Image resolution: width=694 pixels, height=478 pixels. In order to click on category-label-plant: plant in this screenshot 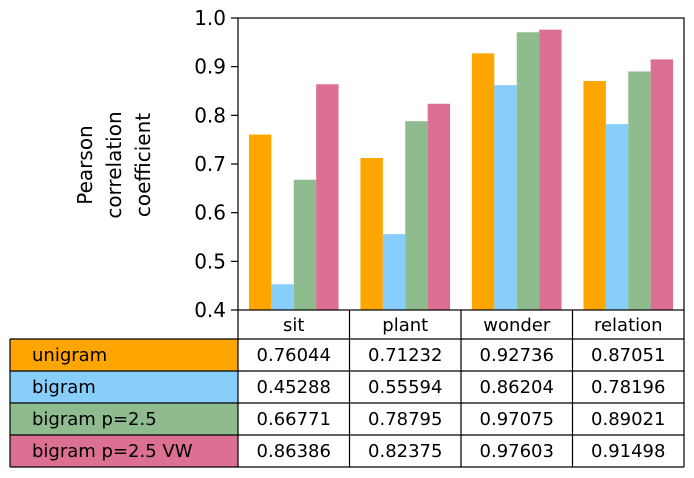, I will do `click(405, 325)`.